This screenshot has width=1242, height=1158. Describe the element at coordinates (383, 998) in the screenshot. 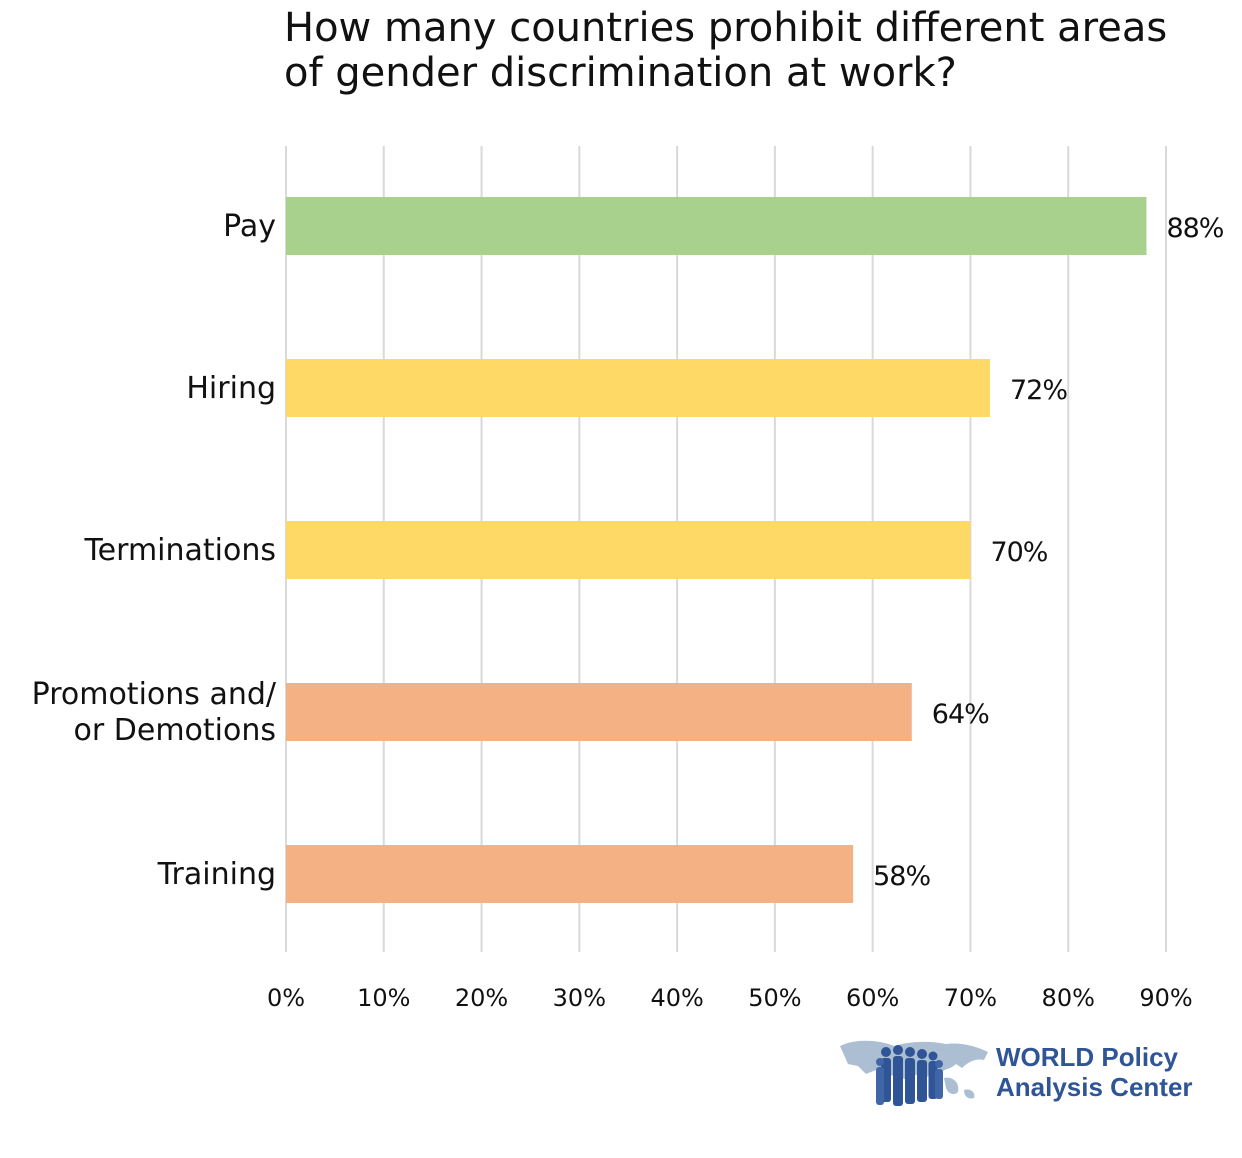

I see `x-tick-label: 10%` at that location.